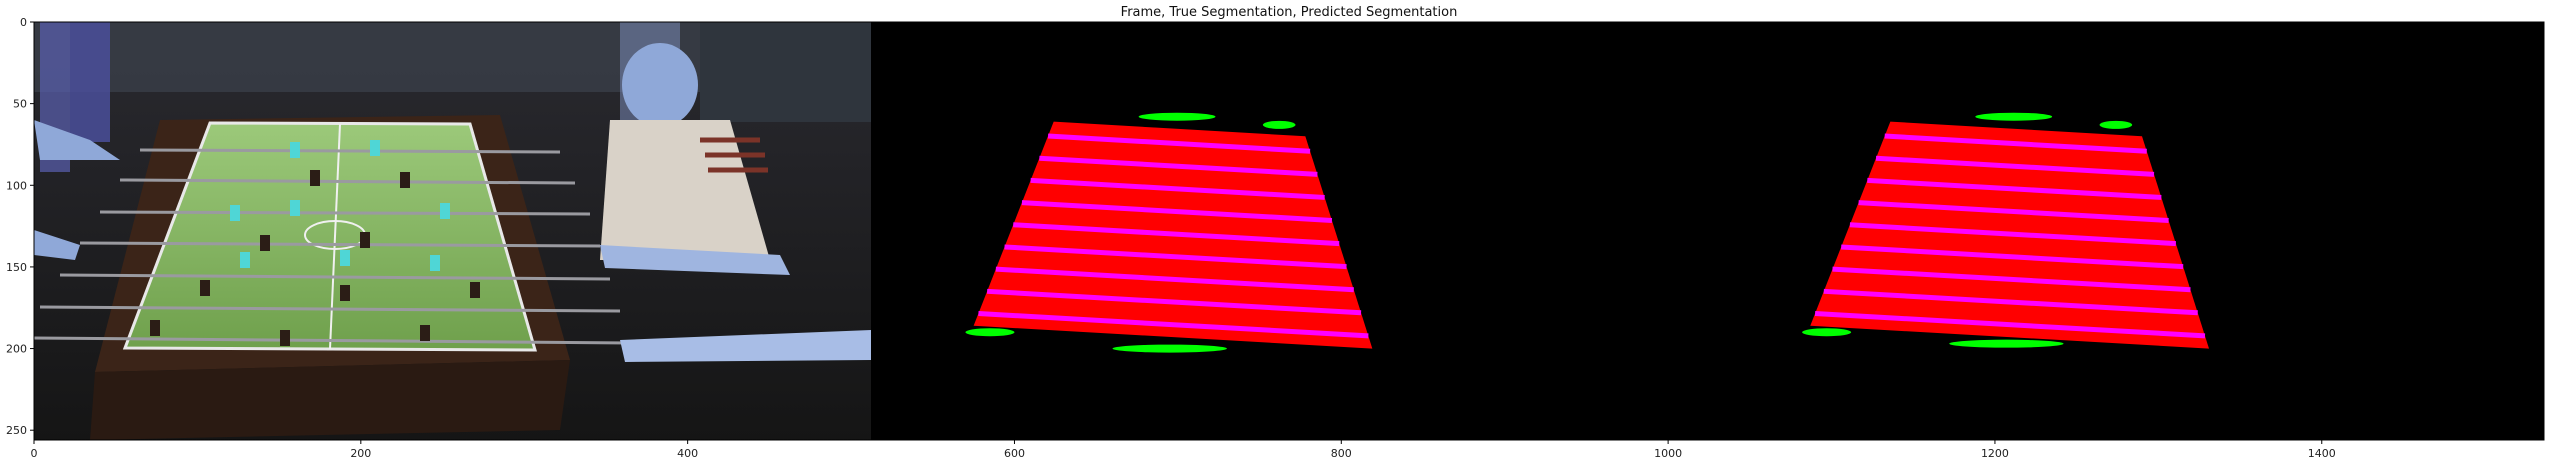 Image resolution: width=2554 pixels, height=465 pixels. I want to click on x-tick-label: 1200, so click(1995, 453).